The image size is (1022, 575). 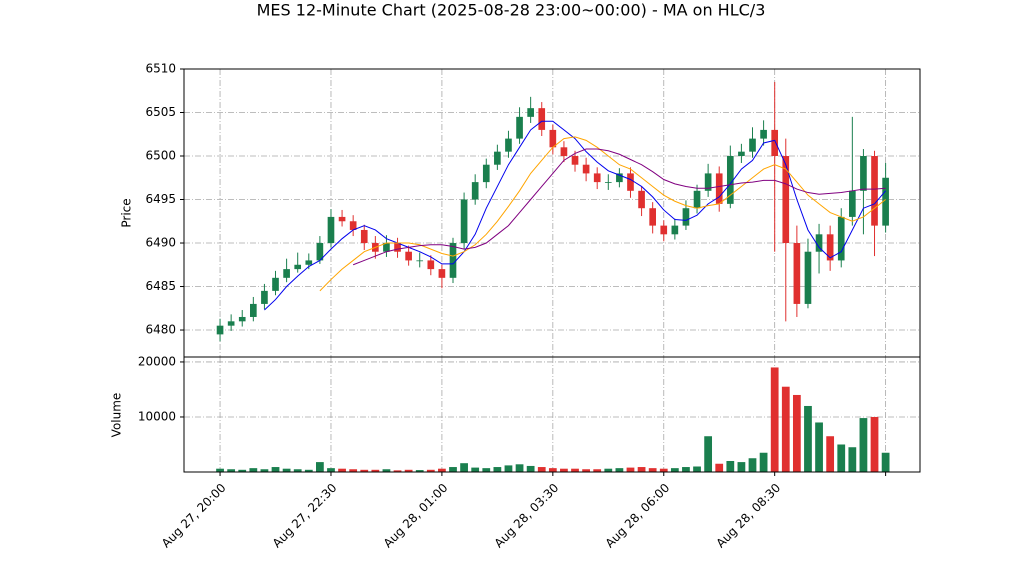 I want to click on volume-panel-frame, so click(x=552, y=414).